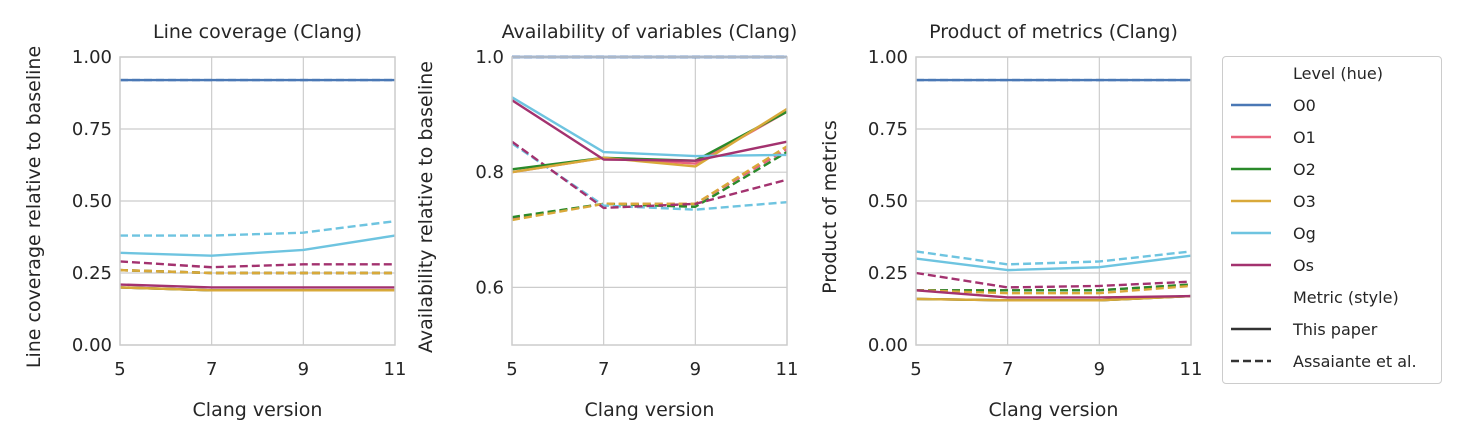  I want to click on legend-item-o1: O1, so click(1304, 137).